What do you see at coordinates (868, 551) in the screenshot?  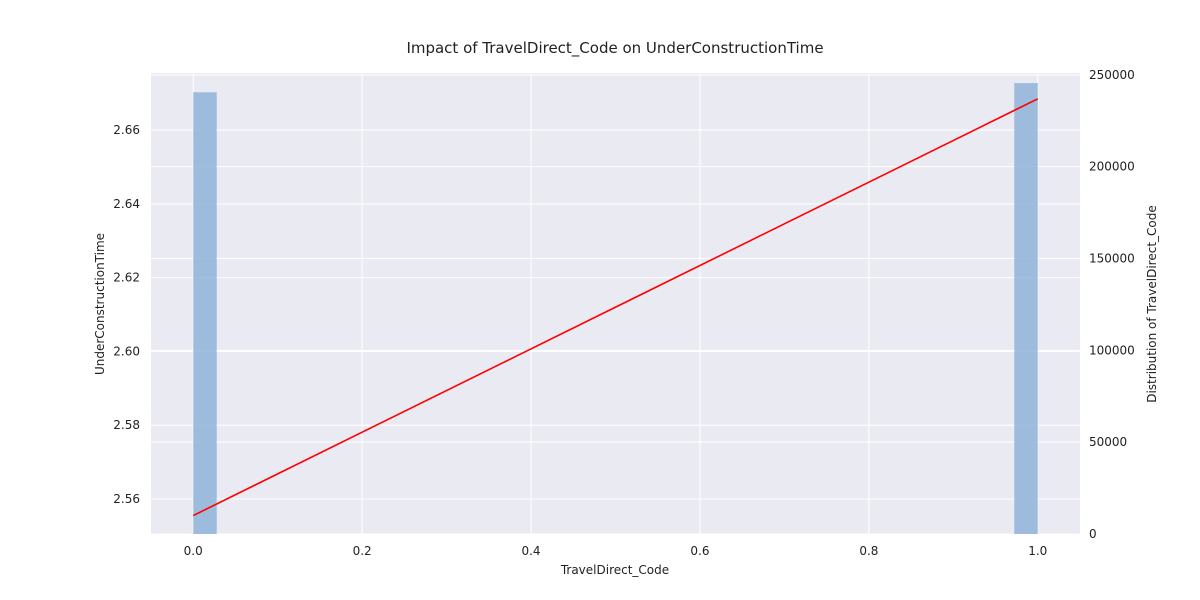 I see `x-tick-label: 0.8` at bounding box center [868, 551].